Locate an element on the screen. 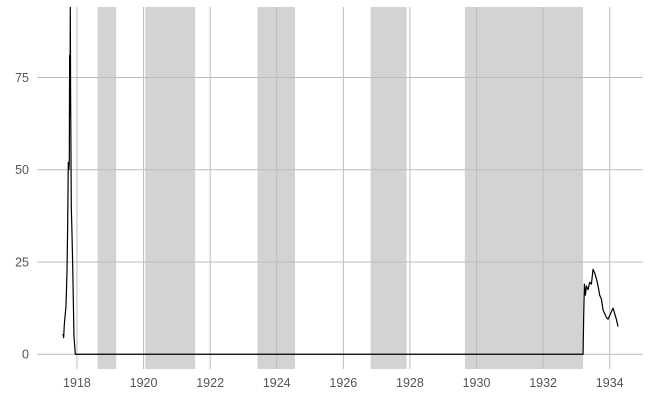  x-tick-label: 1930 is located at coordinates (477, 383).